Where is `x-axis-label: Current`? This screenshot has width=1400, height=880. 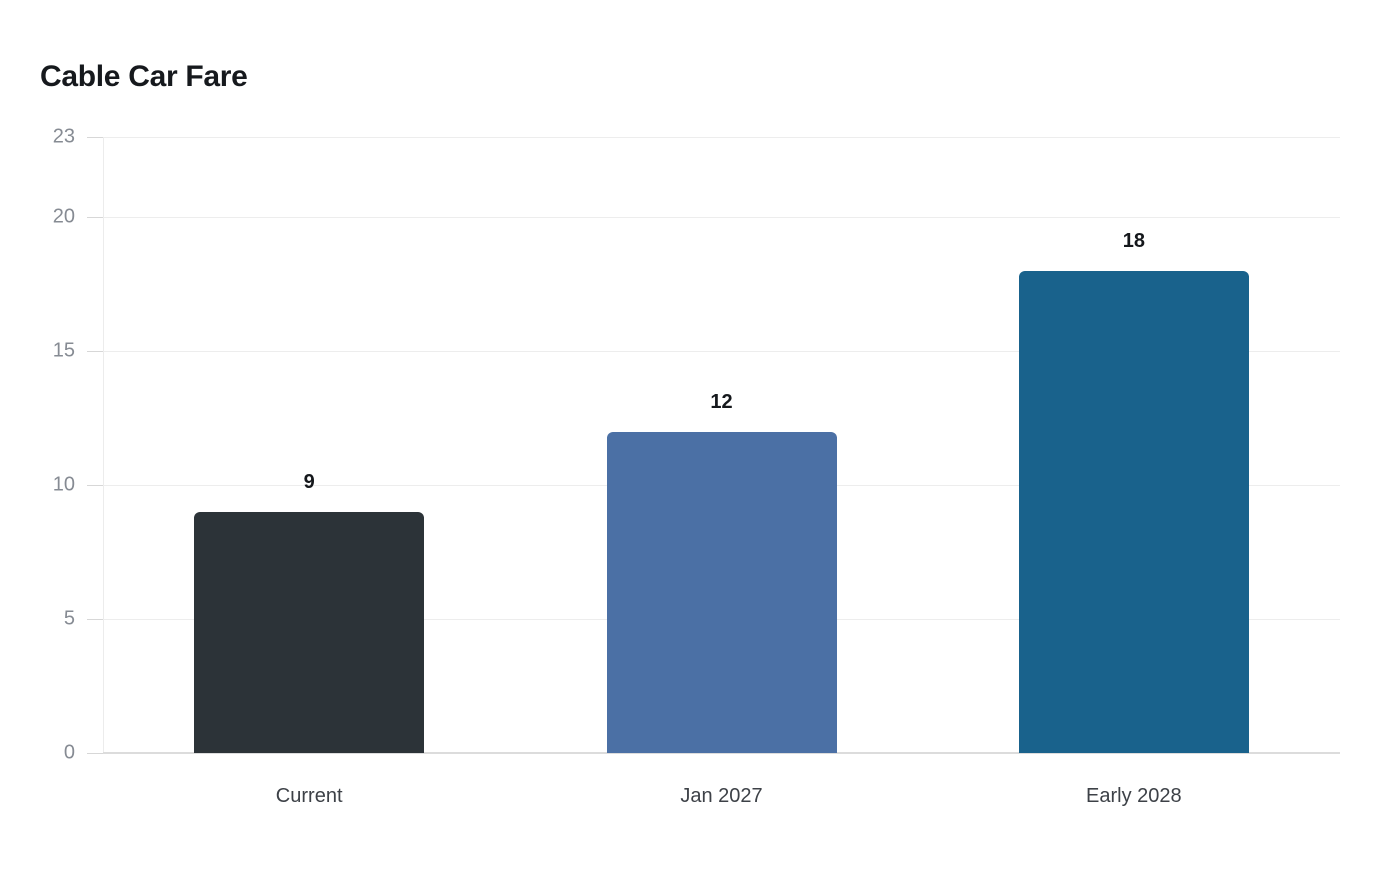 x-axis-label: Current is located at coordinates (309, 796).